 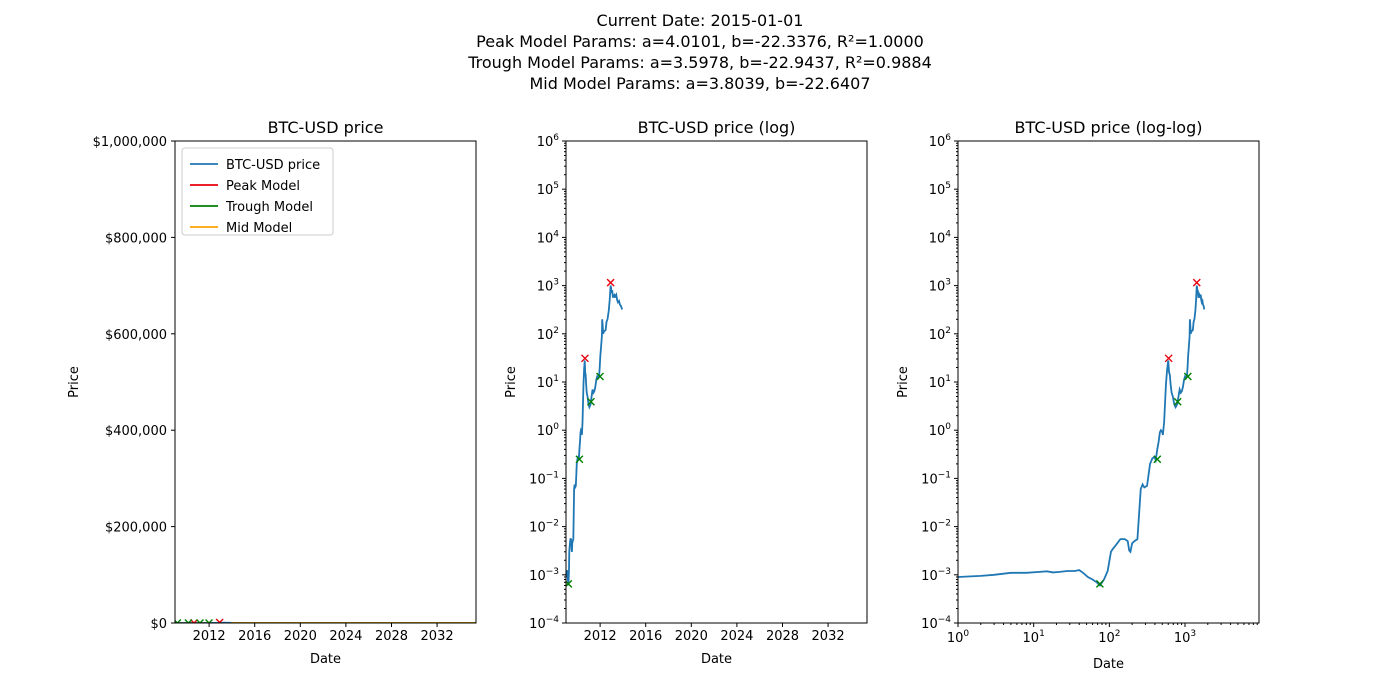 I want to click on y-tick-label: $200,000, so click(x=136, y=528).